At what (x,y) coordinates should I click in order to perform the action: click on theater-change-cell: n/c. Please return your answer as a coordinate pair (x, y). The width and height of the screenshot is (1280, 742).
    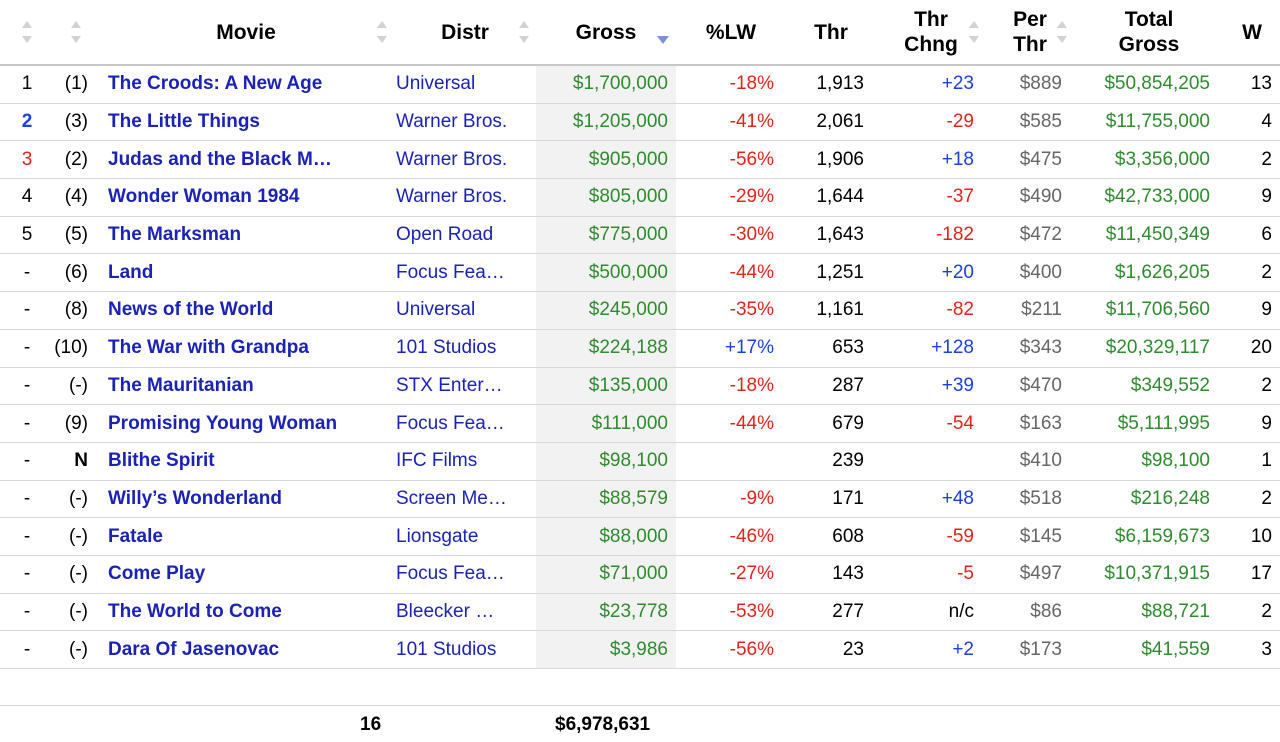
    Looking at the image, I should click on (931, 612).